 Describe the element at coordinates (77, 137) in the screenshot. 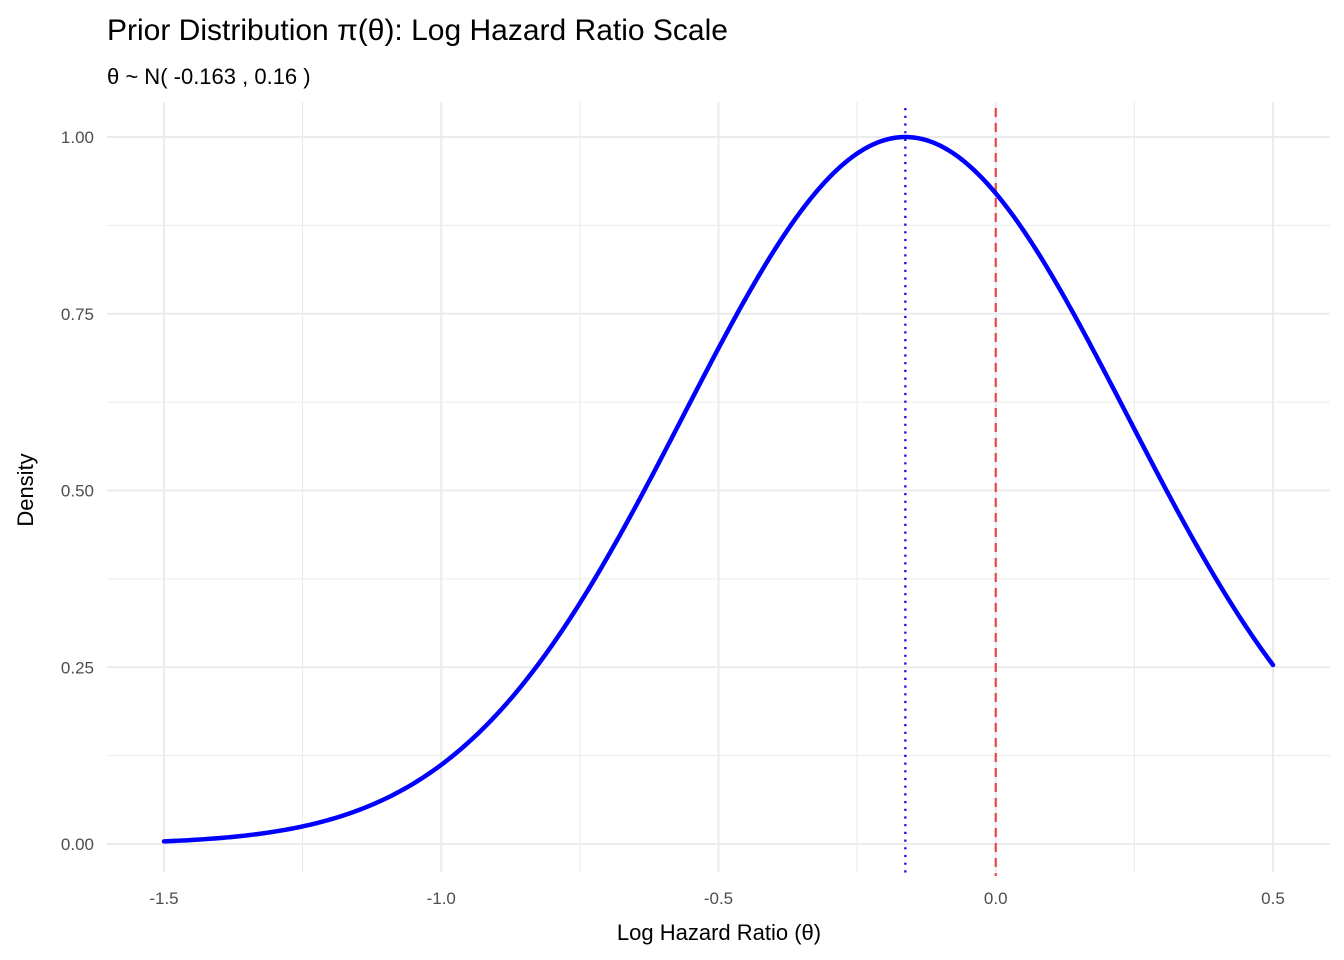

I see `y-tick-label: 1.00` at that location.